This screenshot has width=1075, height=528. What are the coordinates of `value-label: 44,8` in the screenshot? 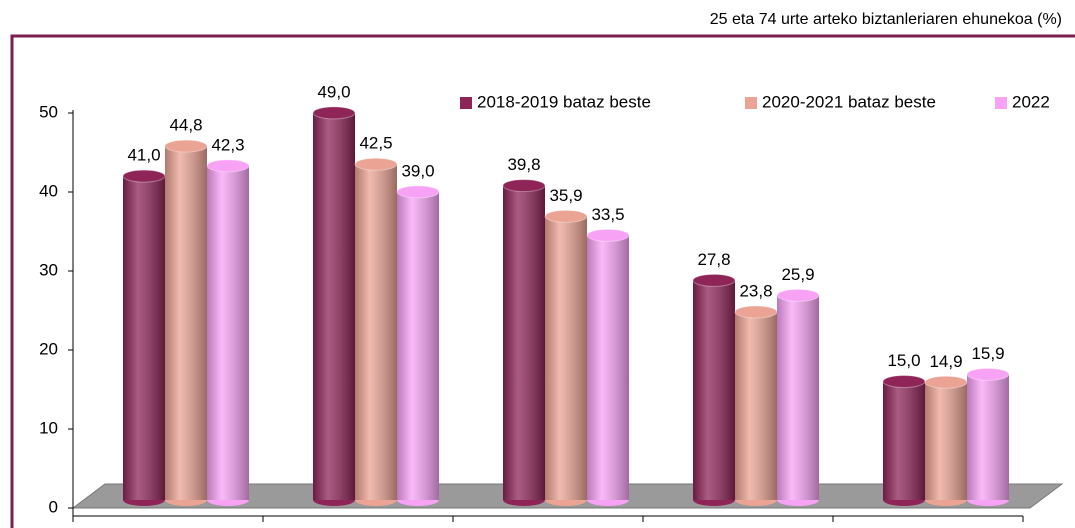 It's located at (185, 125).